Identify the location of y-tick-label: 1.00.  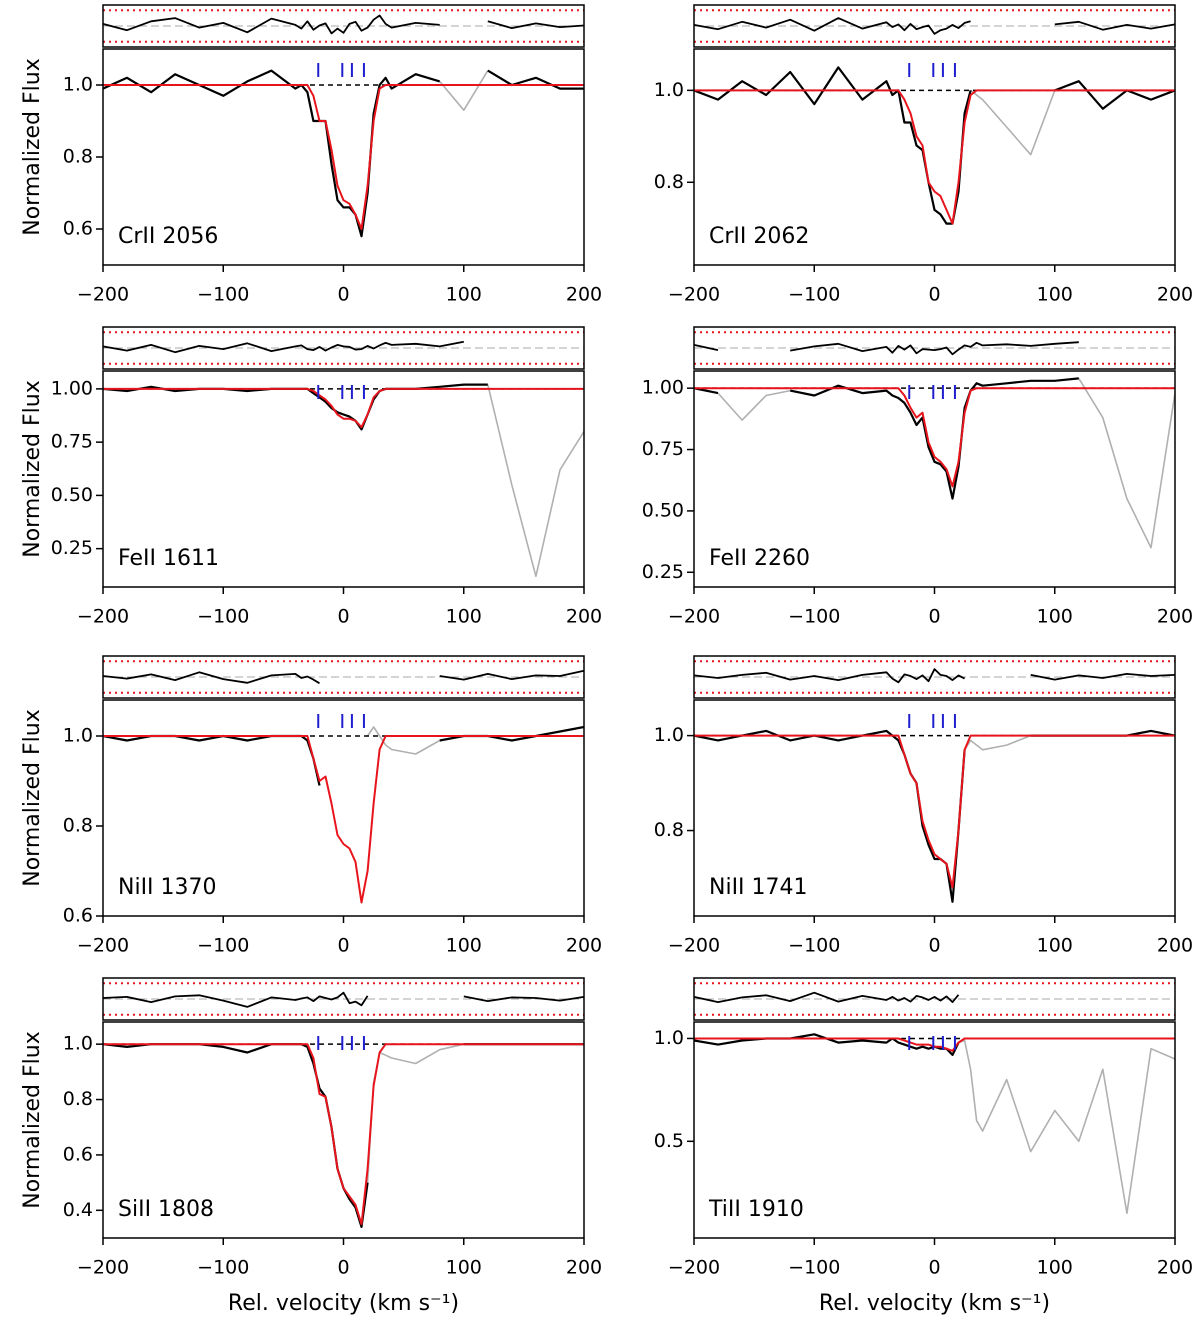
(72, 388).